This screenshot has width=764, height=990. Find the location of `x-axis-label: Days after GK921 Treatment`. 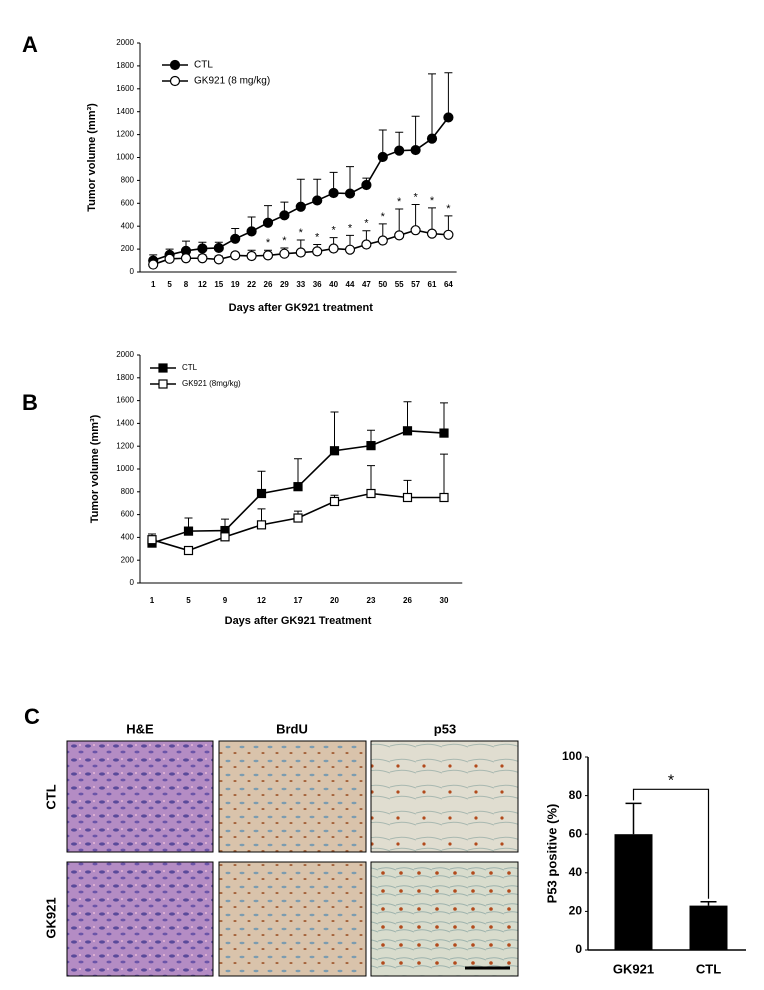

x-axis-label: Days after GK921 Treatment is located at coordinates (298, 621).